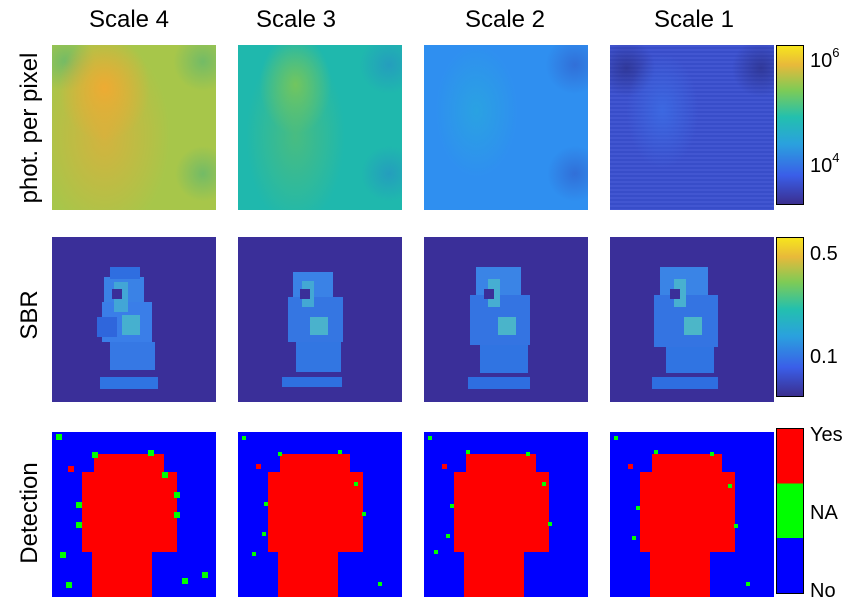 Image resolution: width=857 pixels, height=609 pixels. Describe the element at coordinates (824, 357) in the screenshot. I see `sbr-tick-bottom: 0.1` at that location.